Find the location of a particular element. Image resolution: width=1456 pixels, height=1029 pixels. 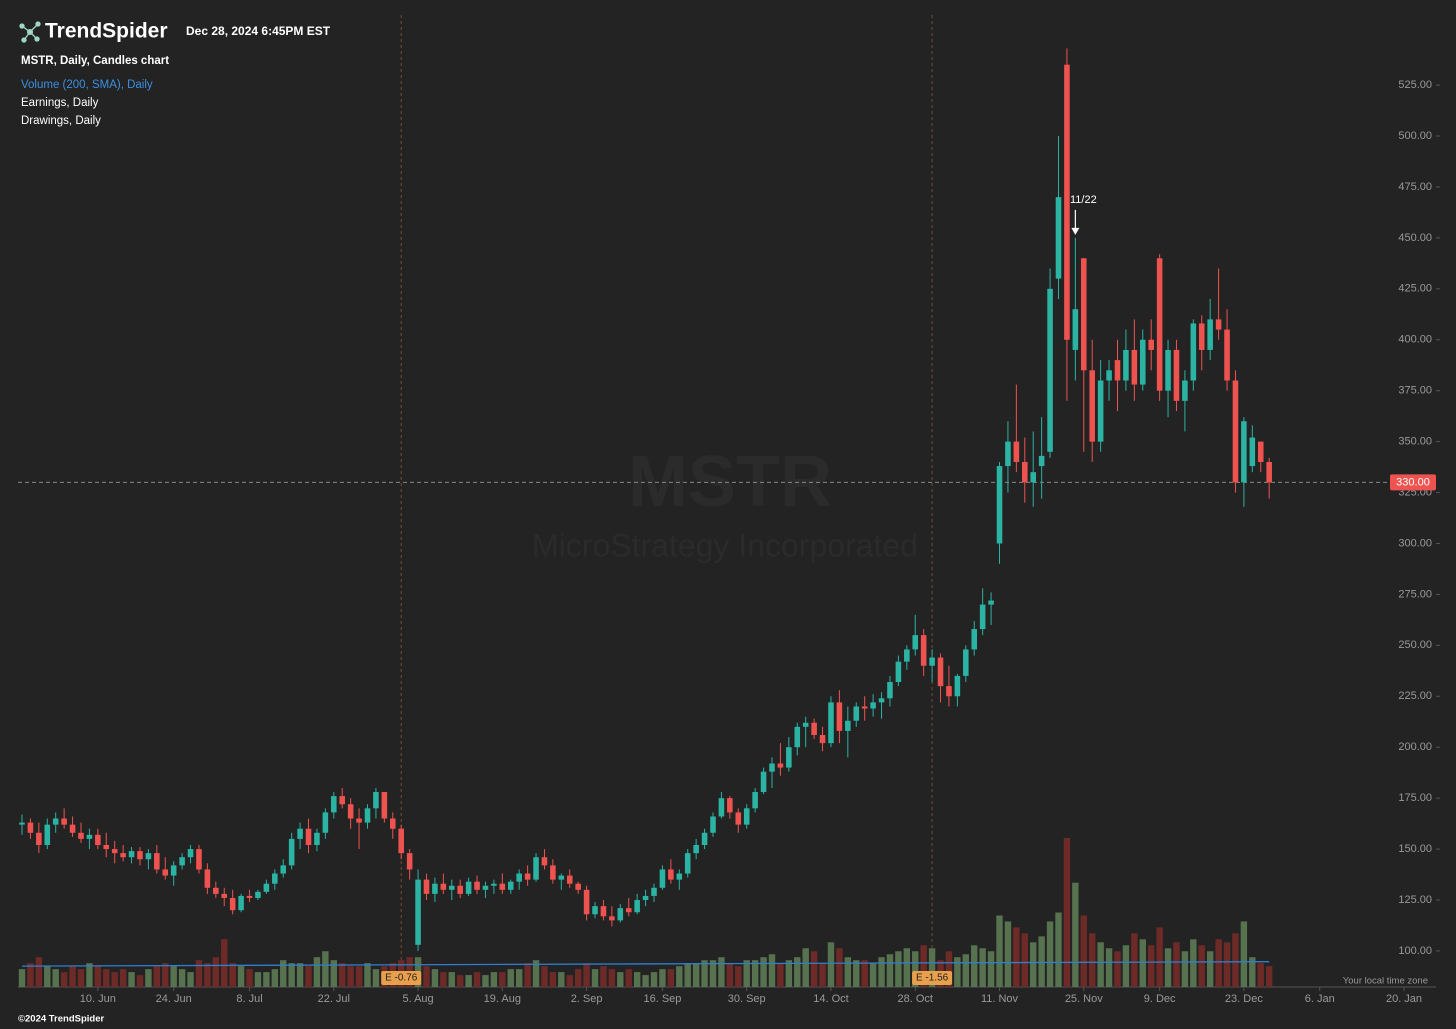

y-tick-label: 150.00 is located at coordinates (1415, 849).